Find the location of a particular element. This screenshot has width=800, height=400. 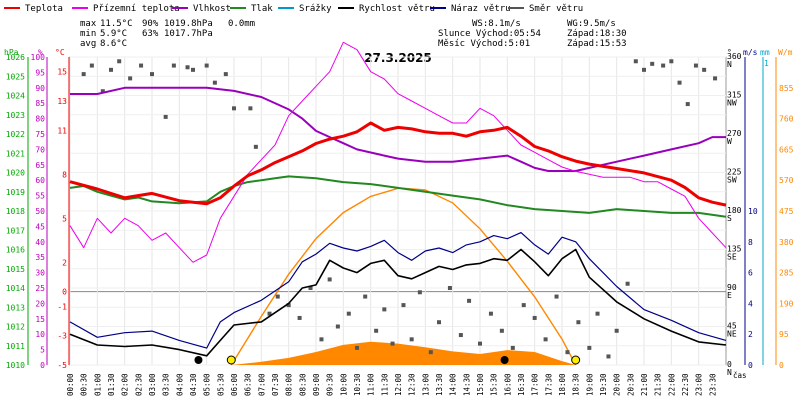

stat-max-press: 1019.8hPa is located at coordinates (188, 24).